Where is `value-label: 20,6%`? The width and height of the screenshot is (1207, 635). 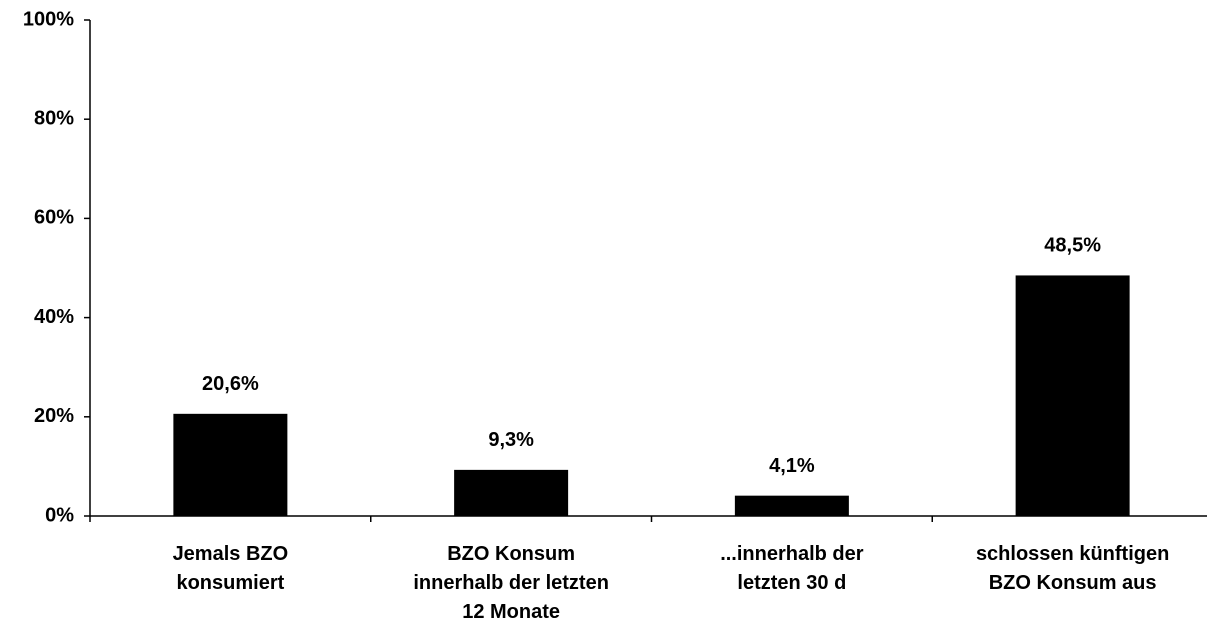
value-label: 20,6% is located at coordinates (230, 384).